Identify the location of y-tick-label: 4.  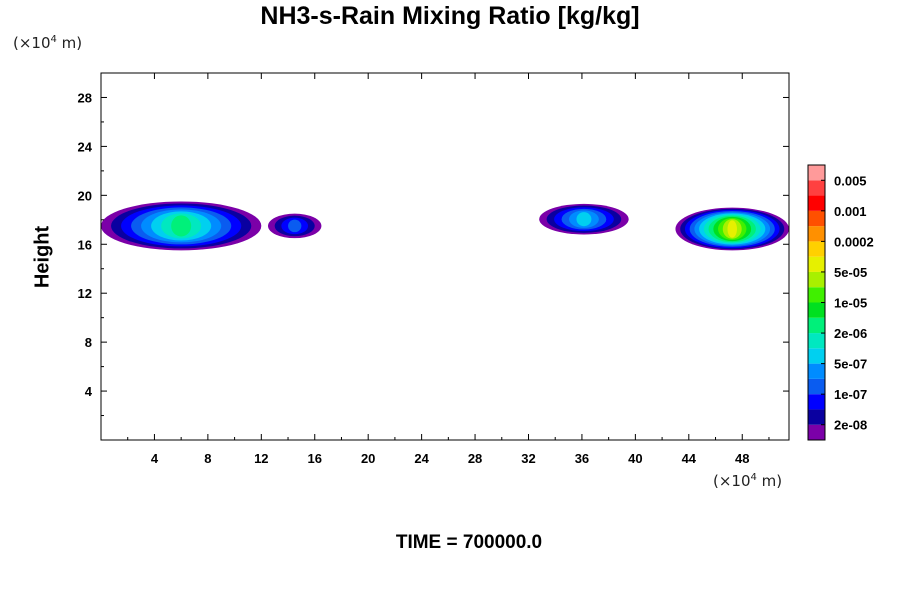
(89, 391).